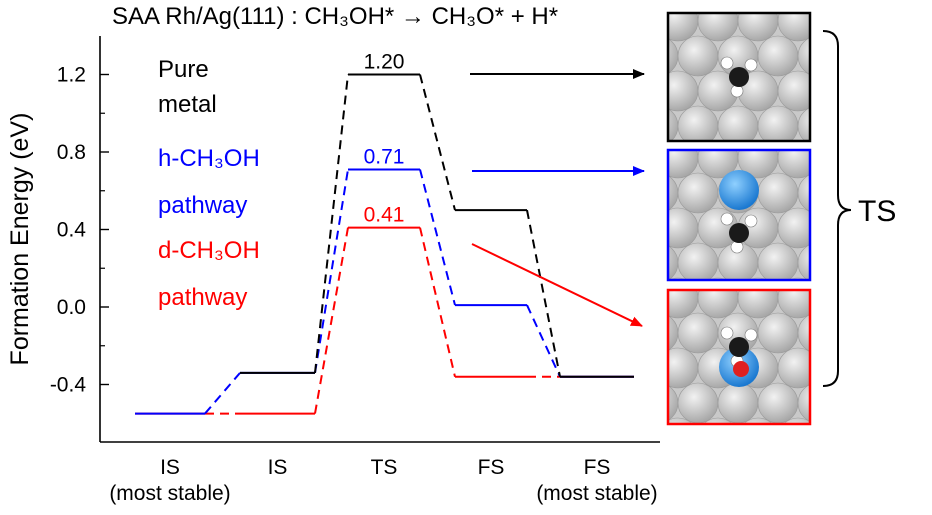 The height and width of the screenshot is (515, 932). I want to click on dopant-atom, so click(739, 190).